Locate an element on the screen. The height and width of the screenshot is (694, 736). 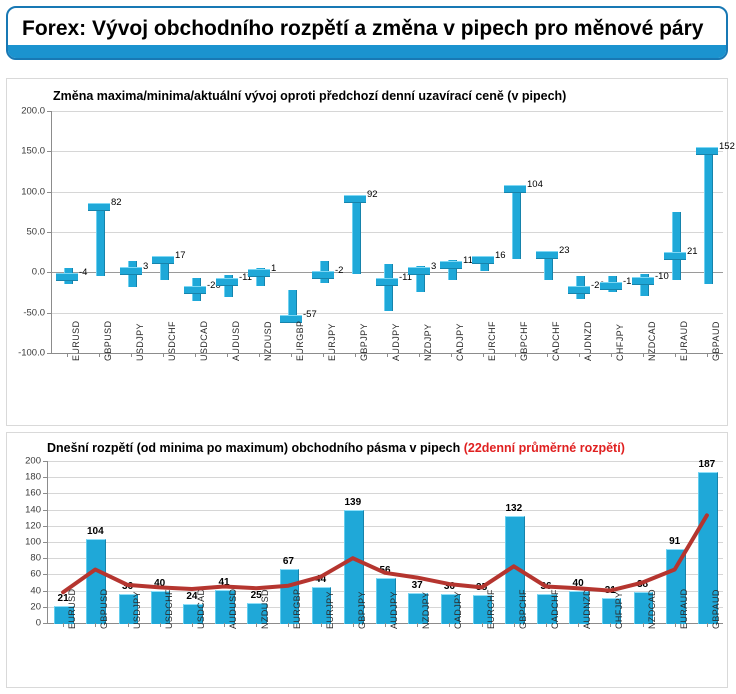
x-axis-label: USDJPY is located at coordinates (140, 342).